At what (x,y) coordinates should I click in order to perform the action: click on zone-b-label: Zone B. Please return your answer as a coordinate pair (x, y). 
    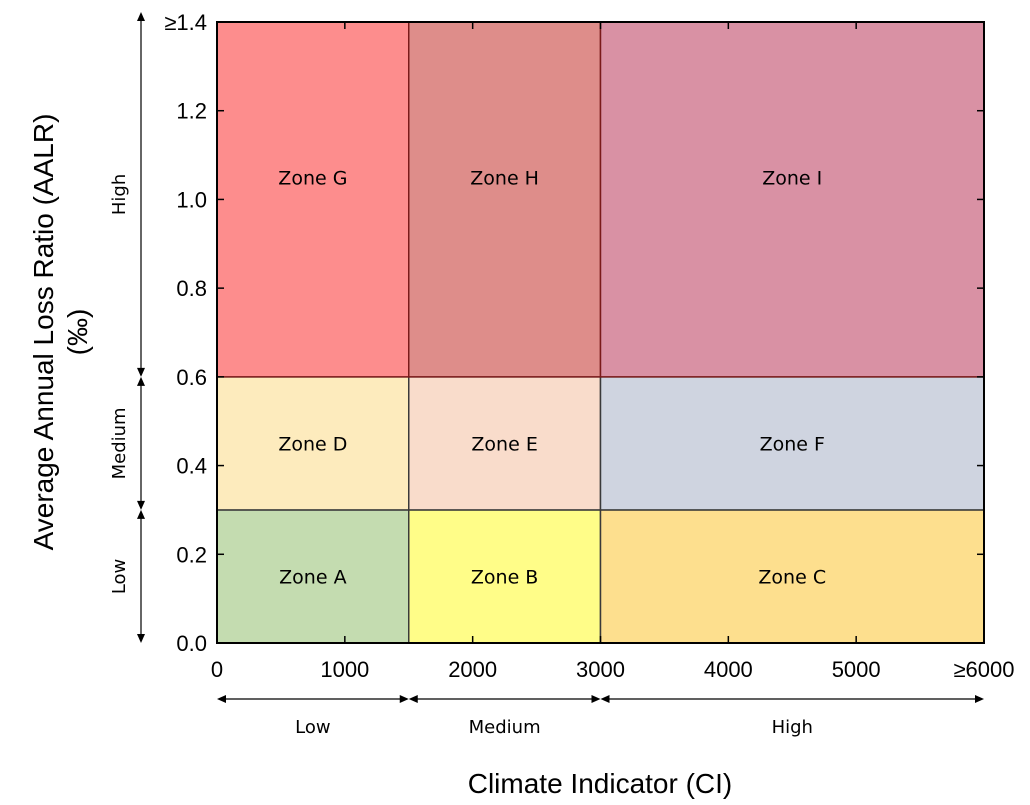
    Looking at the image, I should click on (504, 577).